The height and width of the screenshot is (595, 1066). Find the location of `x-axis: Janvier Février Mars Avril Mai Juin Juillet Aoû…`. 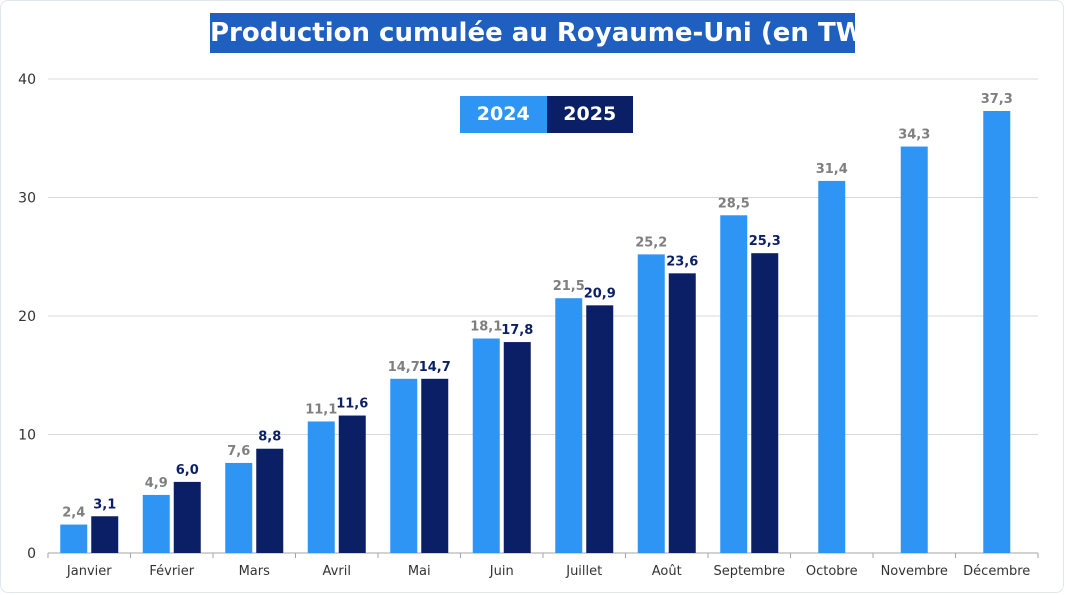

x-axis: Janvier Février Mars Avril Mai Juin Juillet Aoû… is located at coordinates (543, 566).